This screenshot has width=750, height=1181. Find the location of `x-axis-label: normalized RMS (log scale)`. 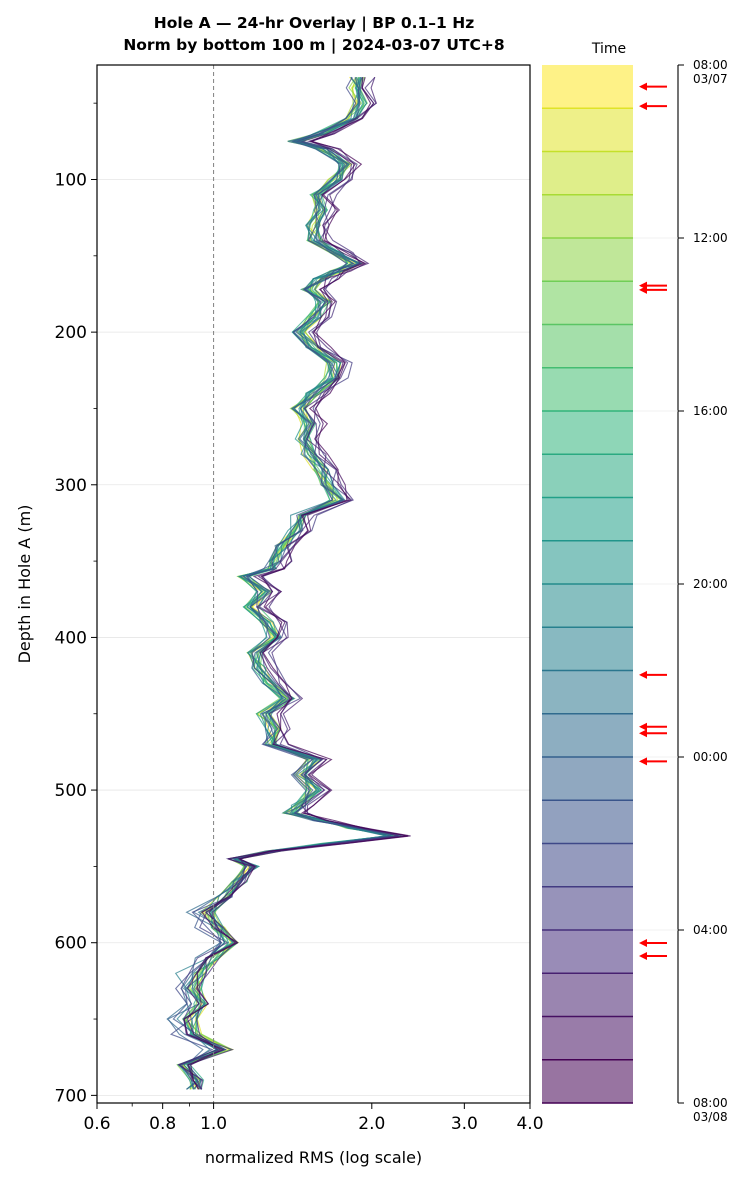

x-axis-label: normalized RMS (log scale) is located at coordinates (313, 1157).